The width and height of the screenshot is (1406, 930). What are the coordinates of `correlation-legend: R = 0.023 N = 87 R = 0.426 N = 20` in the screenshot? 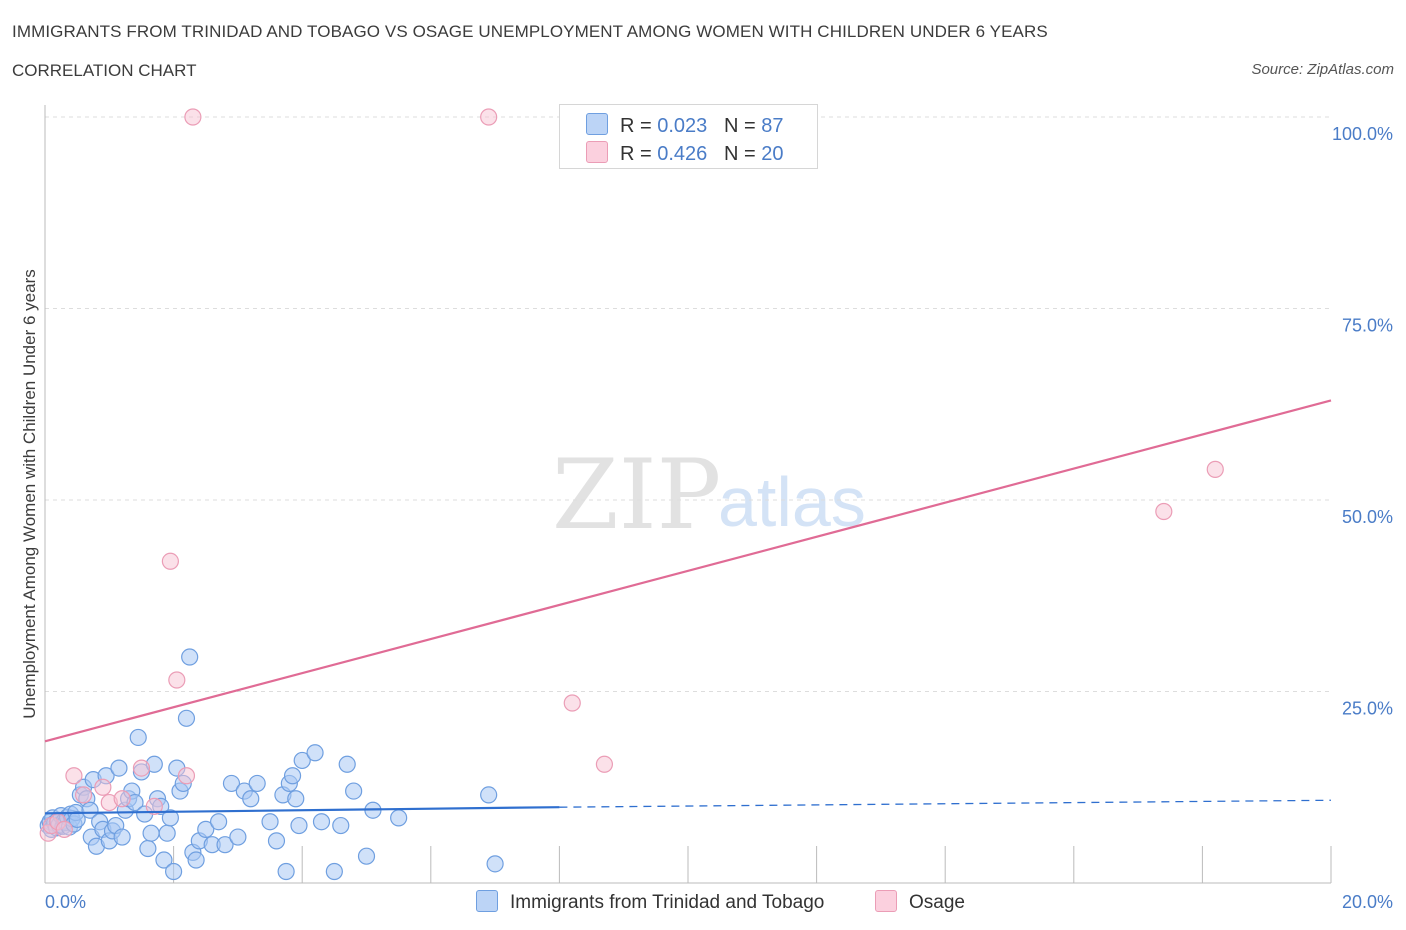 It's located at (688, 136).